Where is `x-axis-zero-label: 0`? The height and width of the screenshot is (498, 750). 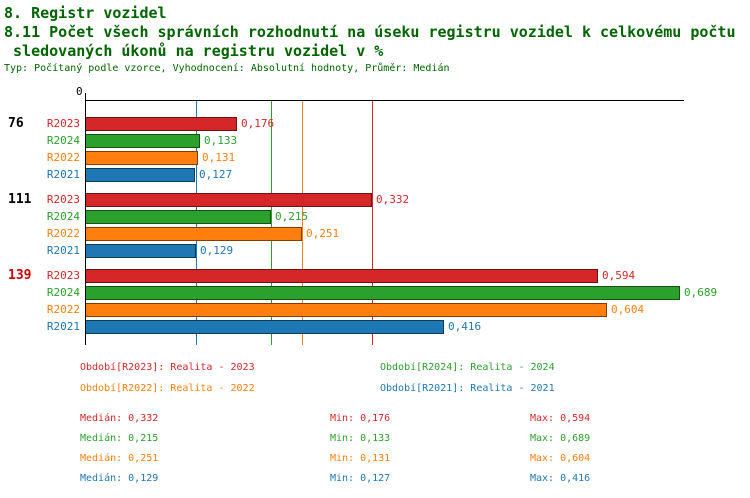
x-axis-zero-label: 0 is located at coordinates (79, 91).